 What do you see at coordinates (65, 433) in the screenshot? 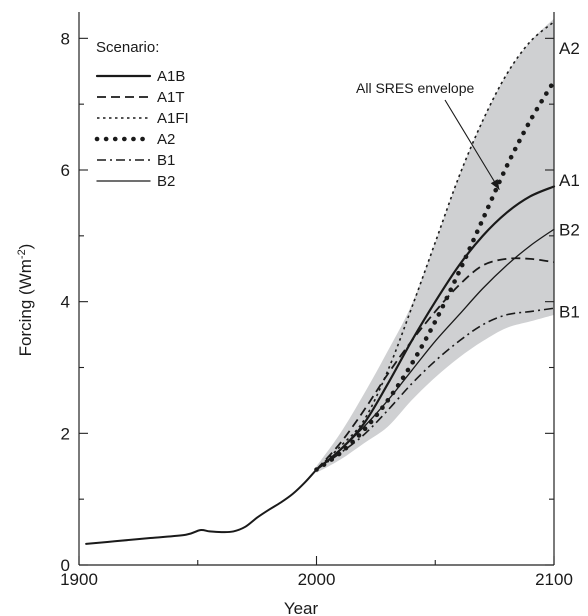
I see `y-tick-label: 2` at bounding box center [65, 433].